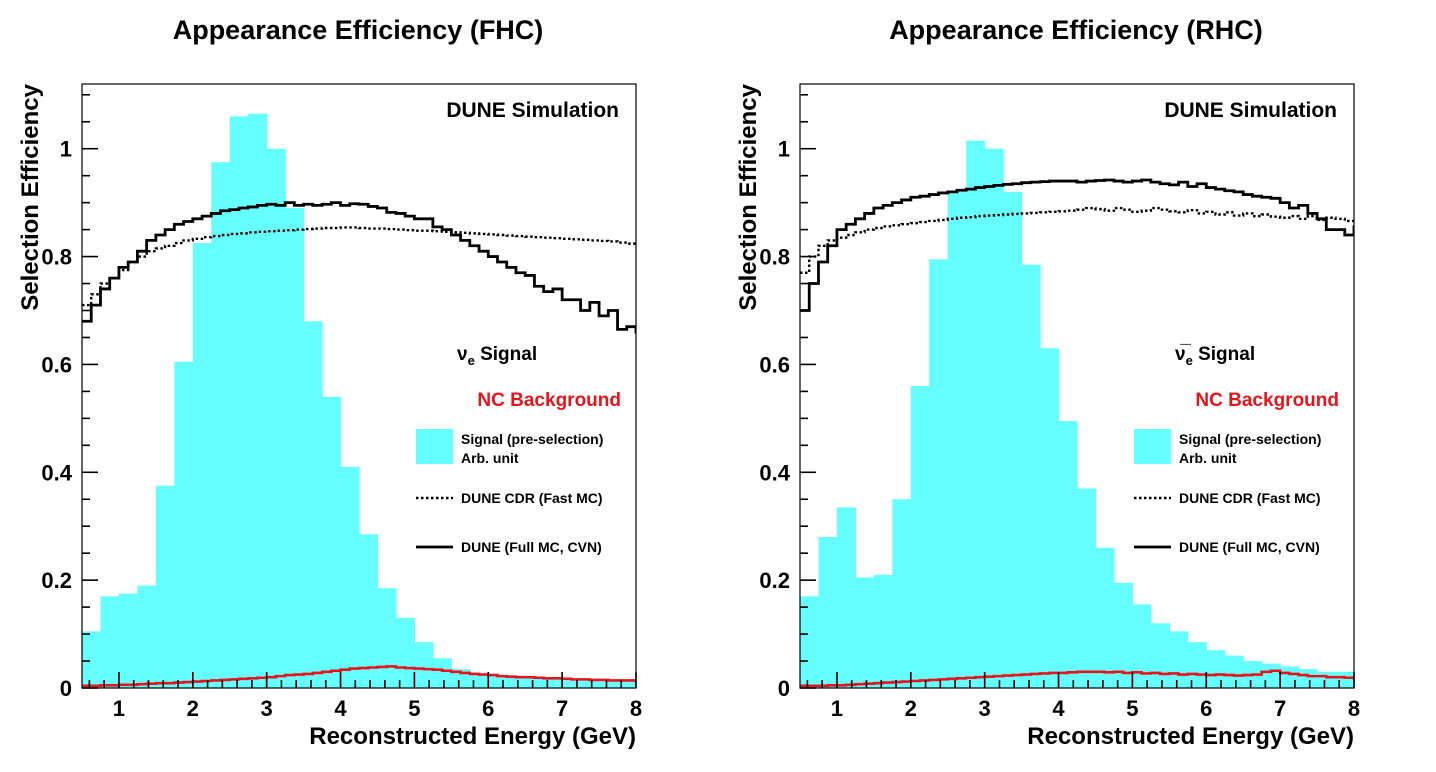 Image resolution: width=1436 pixels, height=772 pixels. I want to click on legend-signal-label: Signal (pre-selection), so click(532, 439).